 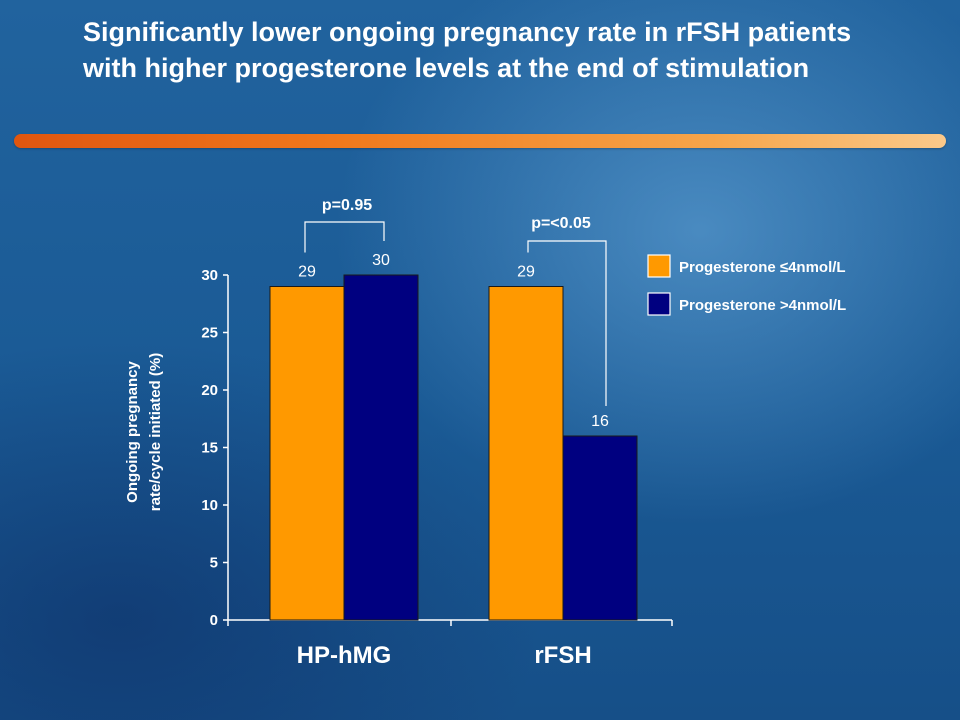 What do you see at coordinates (344, 655) in the screenshot?
I see `x-category-label: HP-hMG` at bounding box center [344, 655].